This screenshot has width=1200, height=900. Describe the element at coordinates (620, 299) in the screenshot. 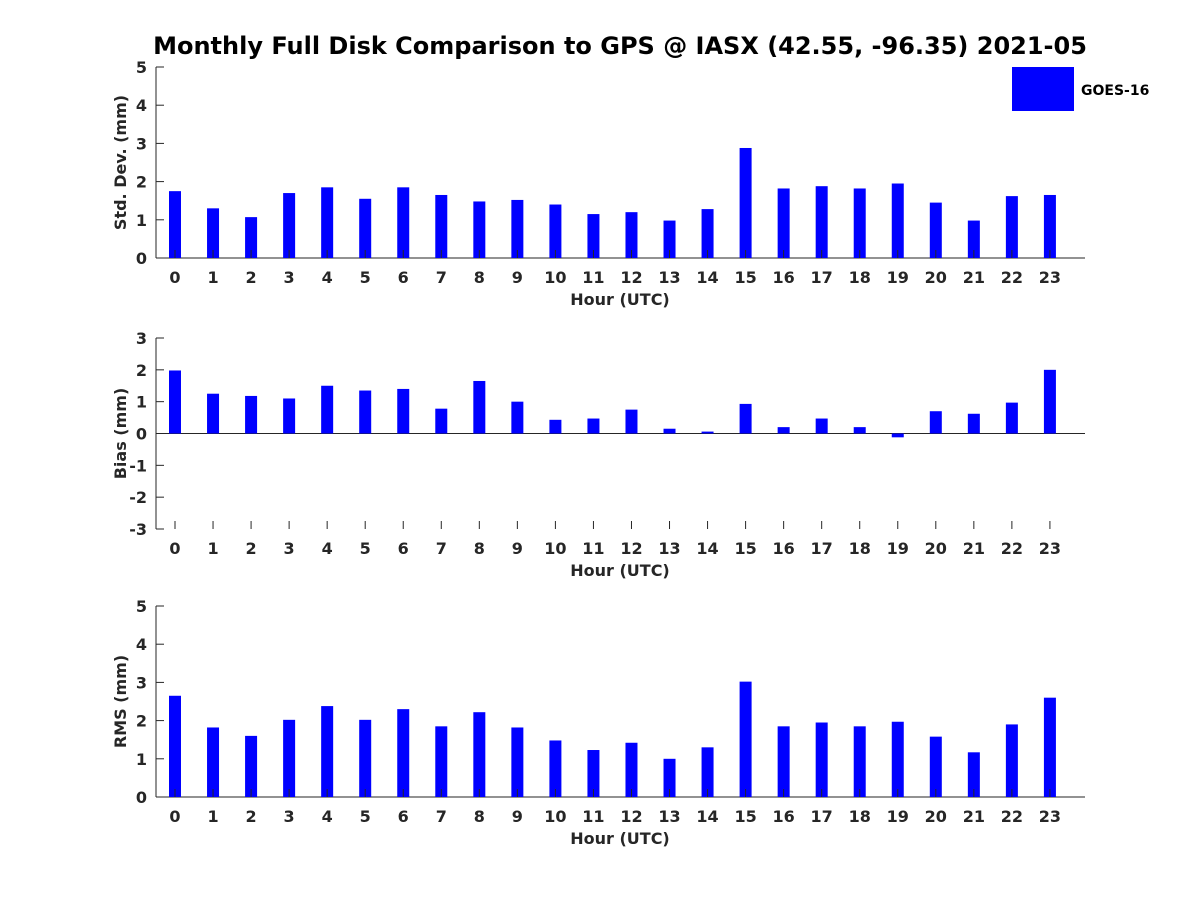

I see `x-axis-label: Hour (UTC)` at that location.